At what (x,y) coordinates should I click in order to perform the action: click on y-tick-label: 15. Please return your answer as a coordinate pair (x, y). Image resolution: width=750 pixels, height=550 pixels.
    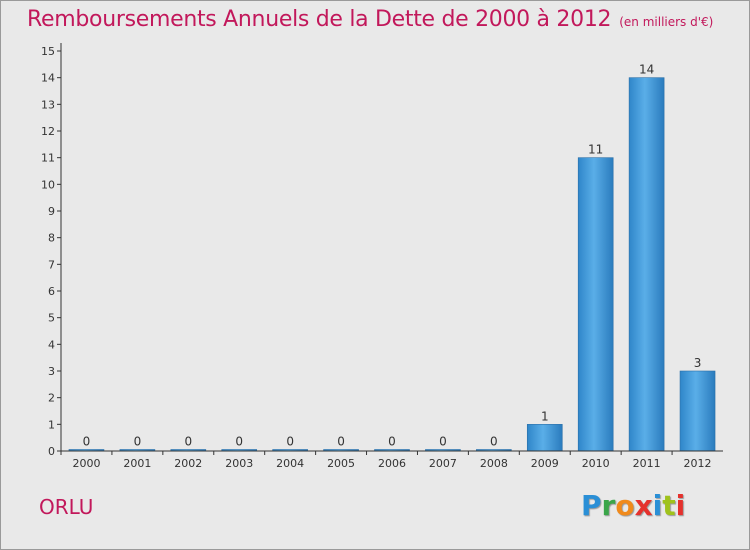
    Looking at the image, I should click on (48, 51).